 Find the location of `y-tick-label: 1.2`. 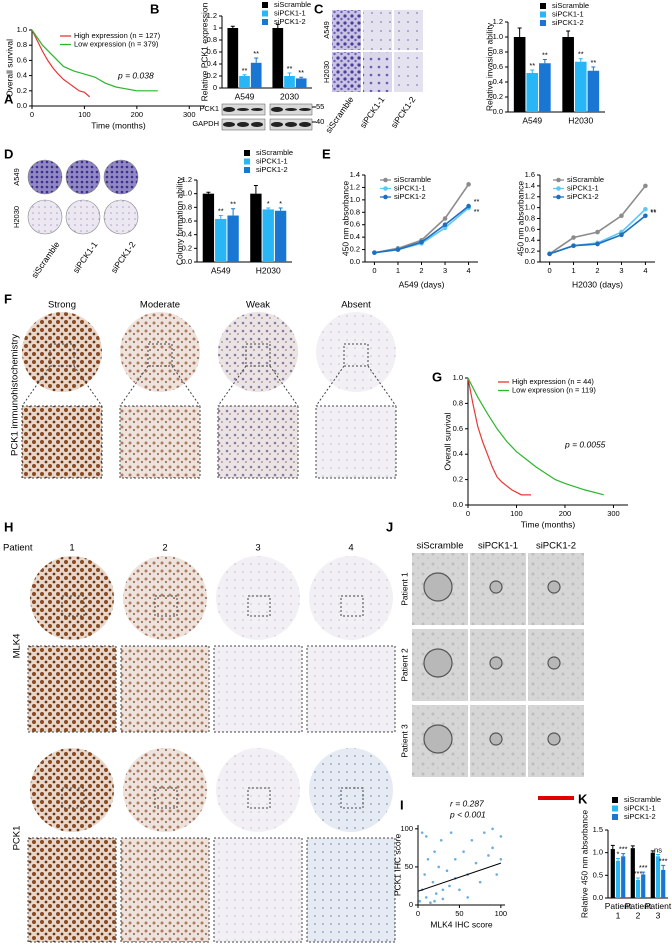

y-tick-label: 1.2 is located at coordinates (212, 15).